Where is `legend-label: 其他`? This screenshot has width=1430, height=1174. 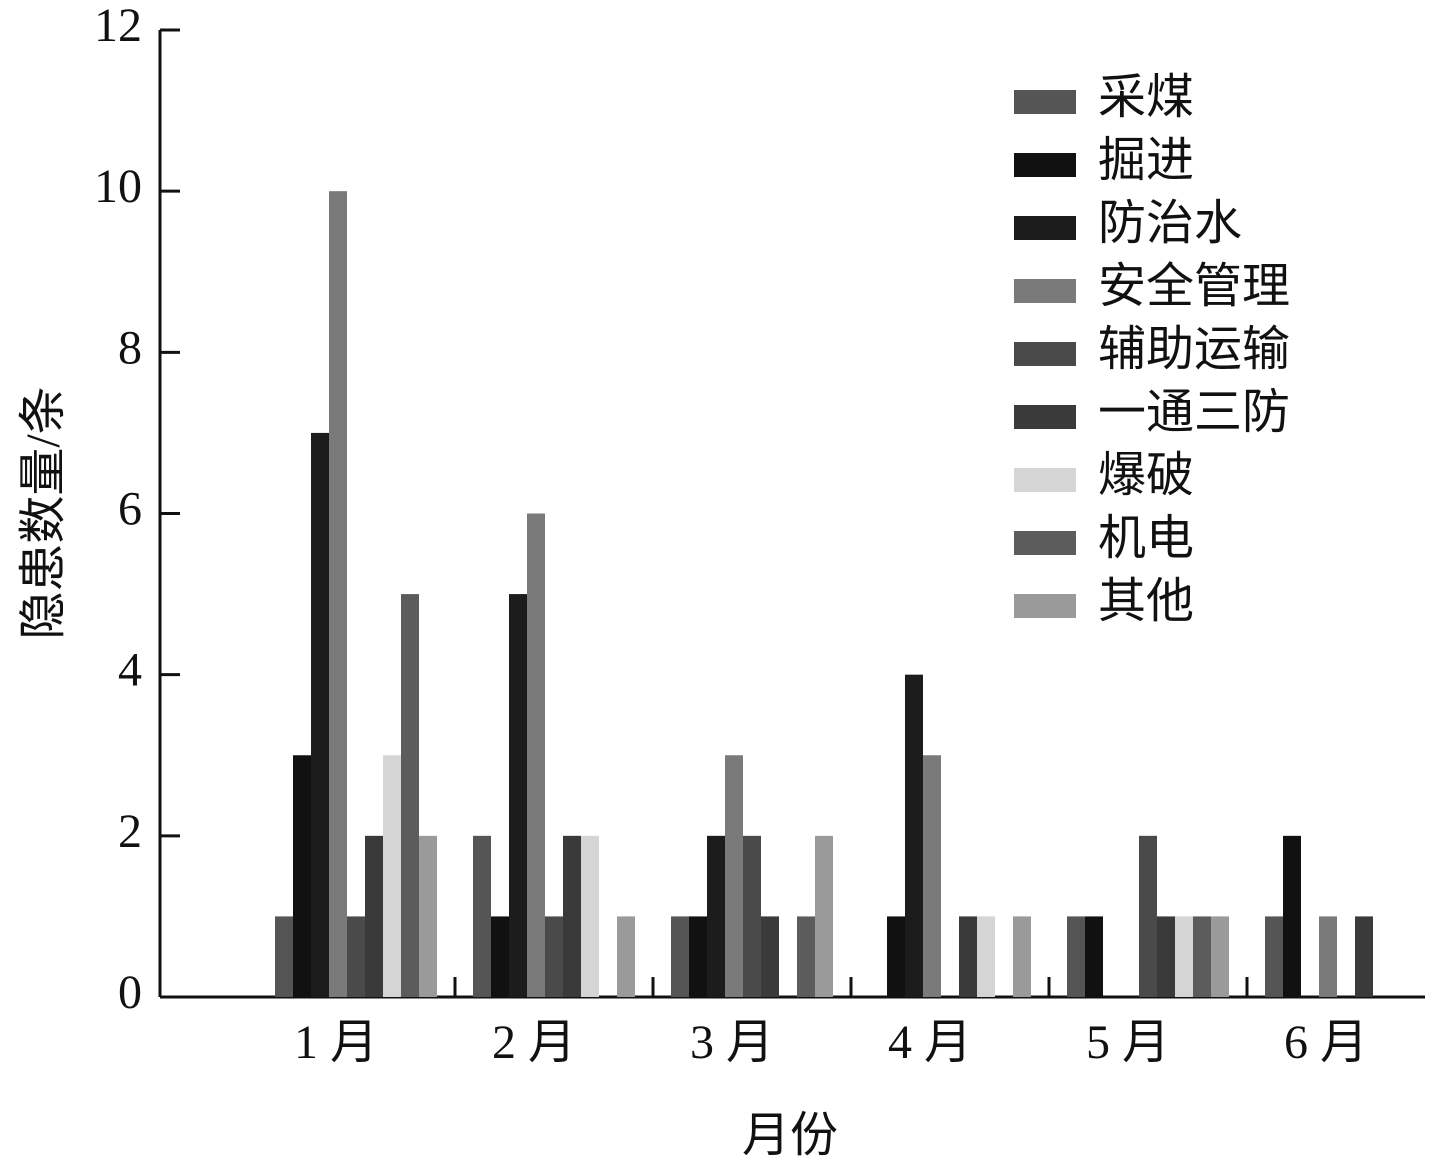 legend-label: 其他 is located at coordinates (1146, 601).